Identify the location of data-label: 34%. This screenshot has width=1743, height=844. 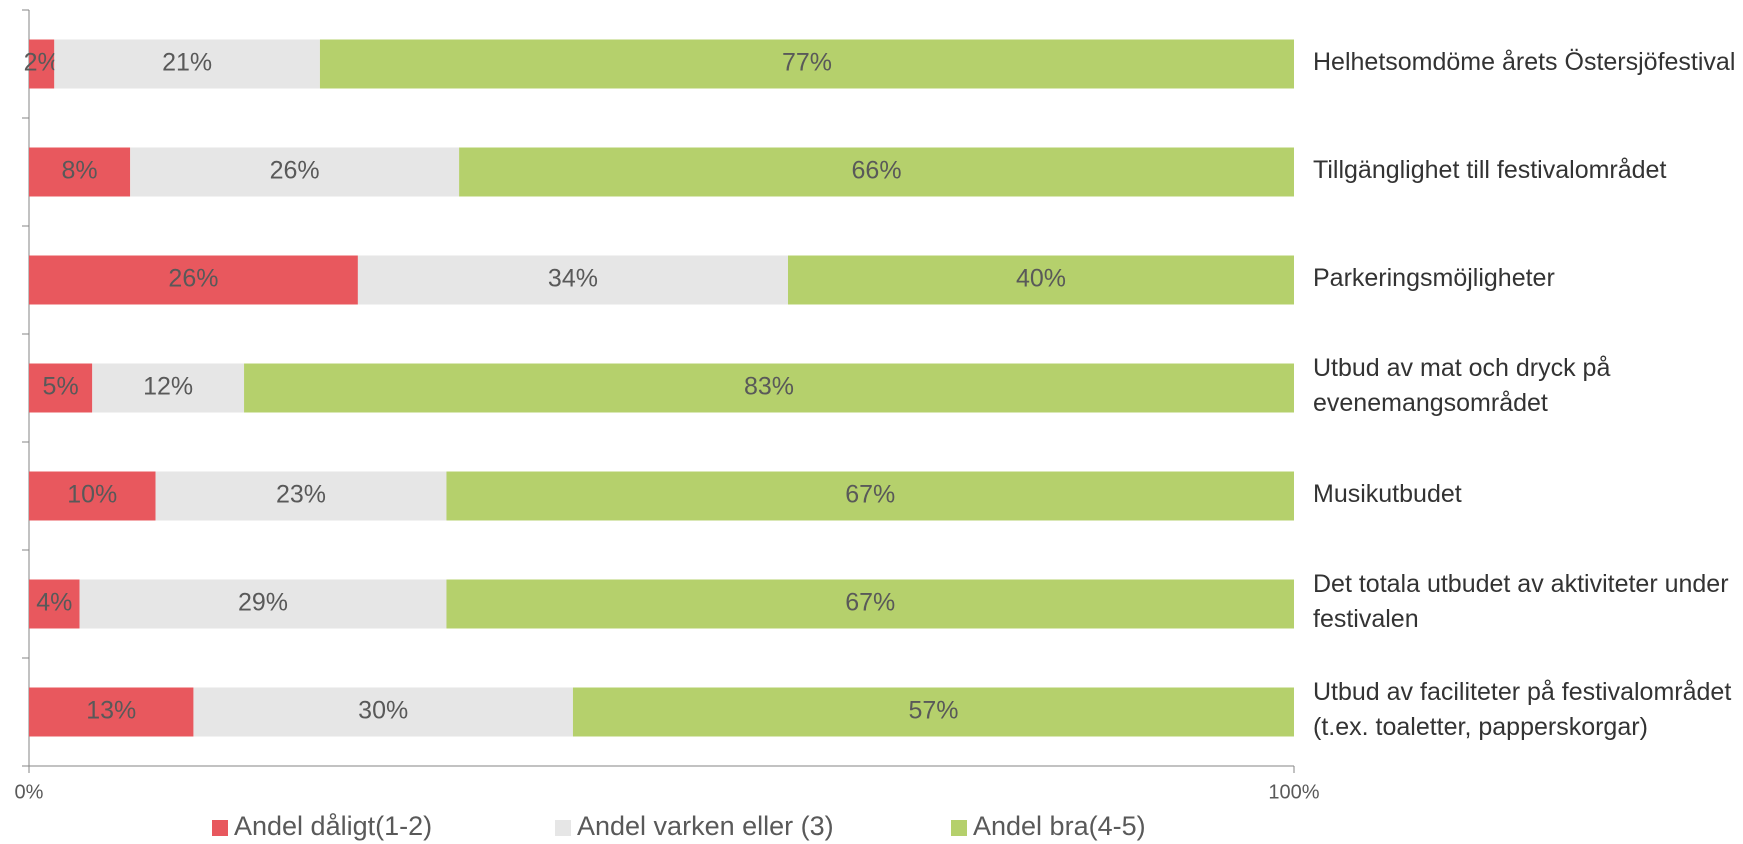
(573, 279).